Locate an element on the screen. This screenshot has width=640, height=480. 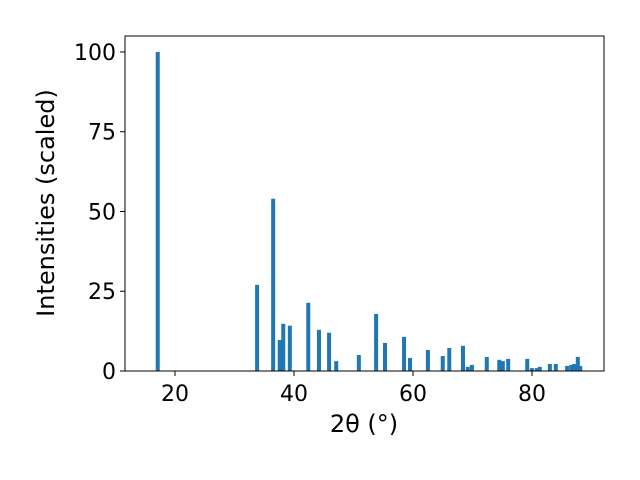
y-tick-label: 50 is located at coordinates (102, 212).